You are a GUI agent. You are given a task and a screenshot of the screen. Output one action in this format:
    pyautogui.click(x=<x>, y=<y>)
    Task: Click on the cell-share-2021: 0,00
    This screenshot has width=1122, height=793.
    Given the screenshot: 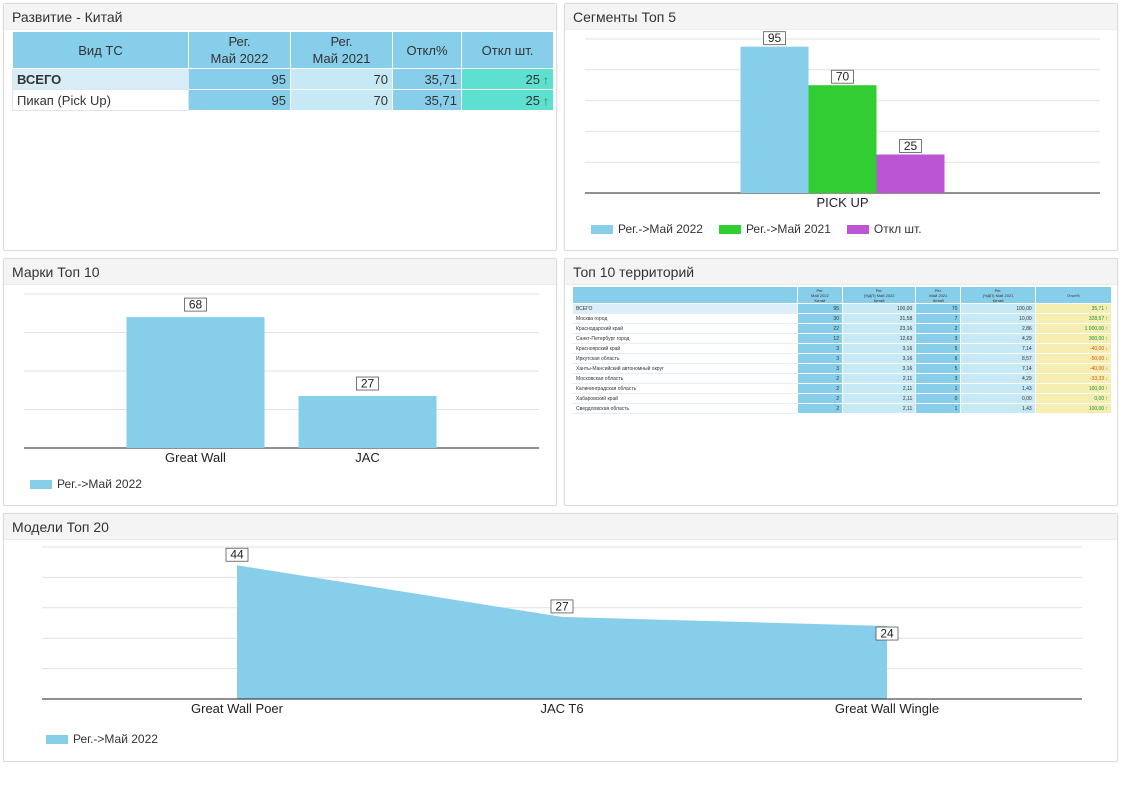 What is the action you would take?
    pyautogui.click(x=998, y=398)
    